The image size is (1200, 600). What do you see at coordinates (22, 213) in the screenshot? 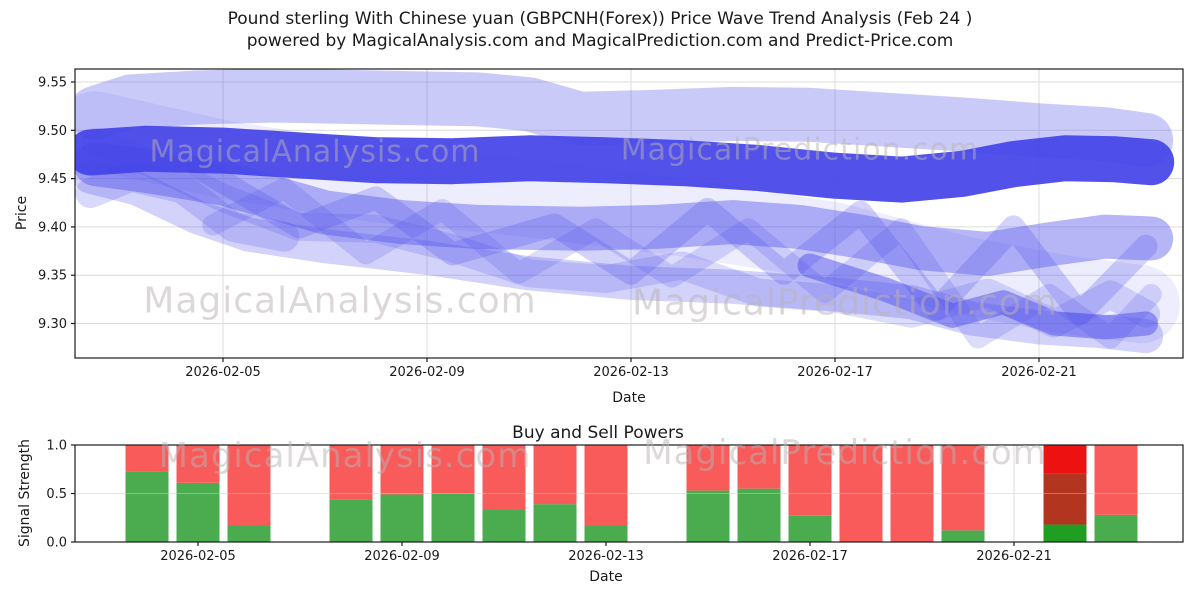
I see `price-y-axis-label: Price` at bounding box center [22, 213].